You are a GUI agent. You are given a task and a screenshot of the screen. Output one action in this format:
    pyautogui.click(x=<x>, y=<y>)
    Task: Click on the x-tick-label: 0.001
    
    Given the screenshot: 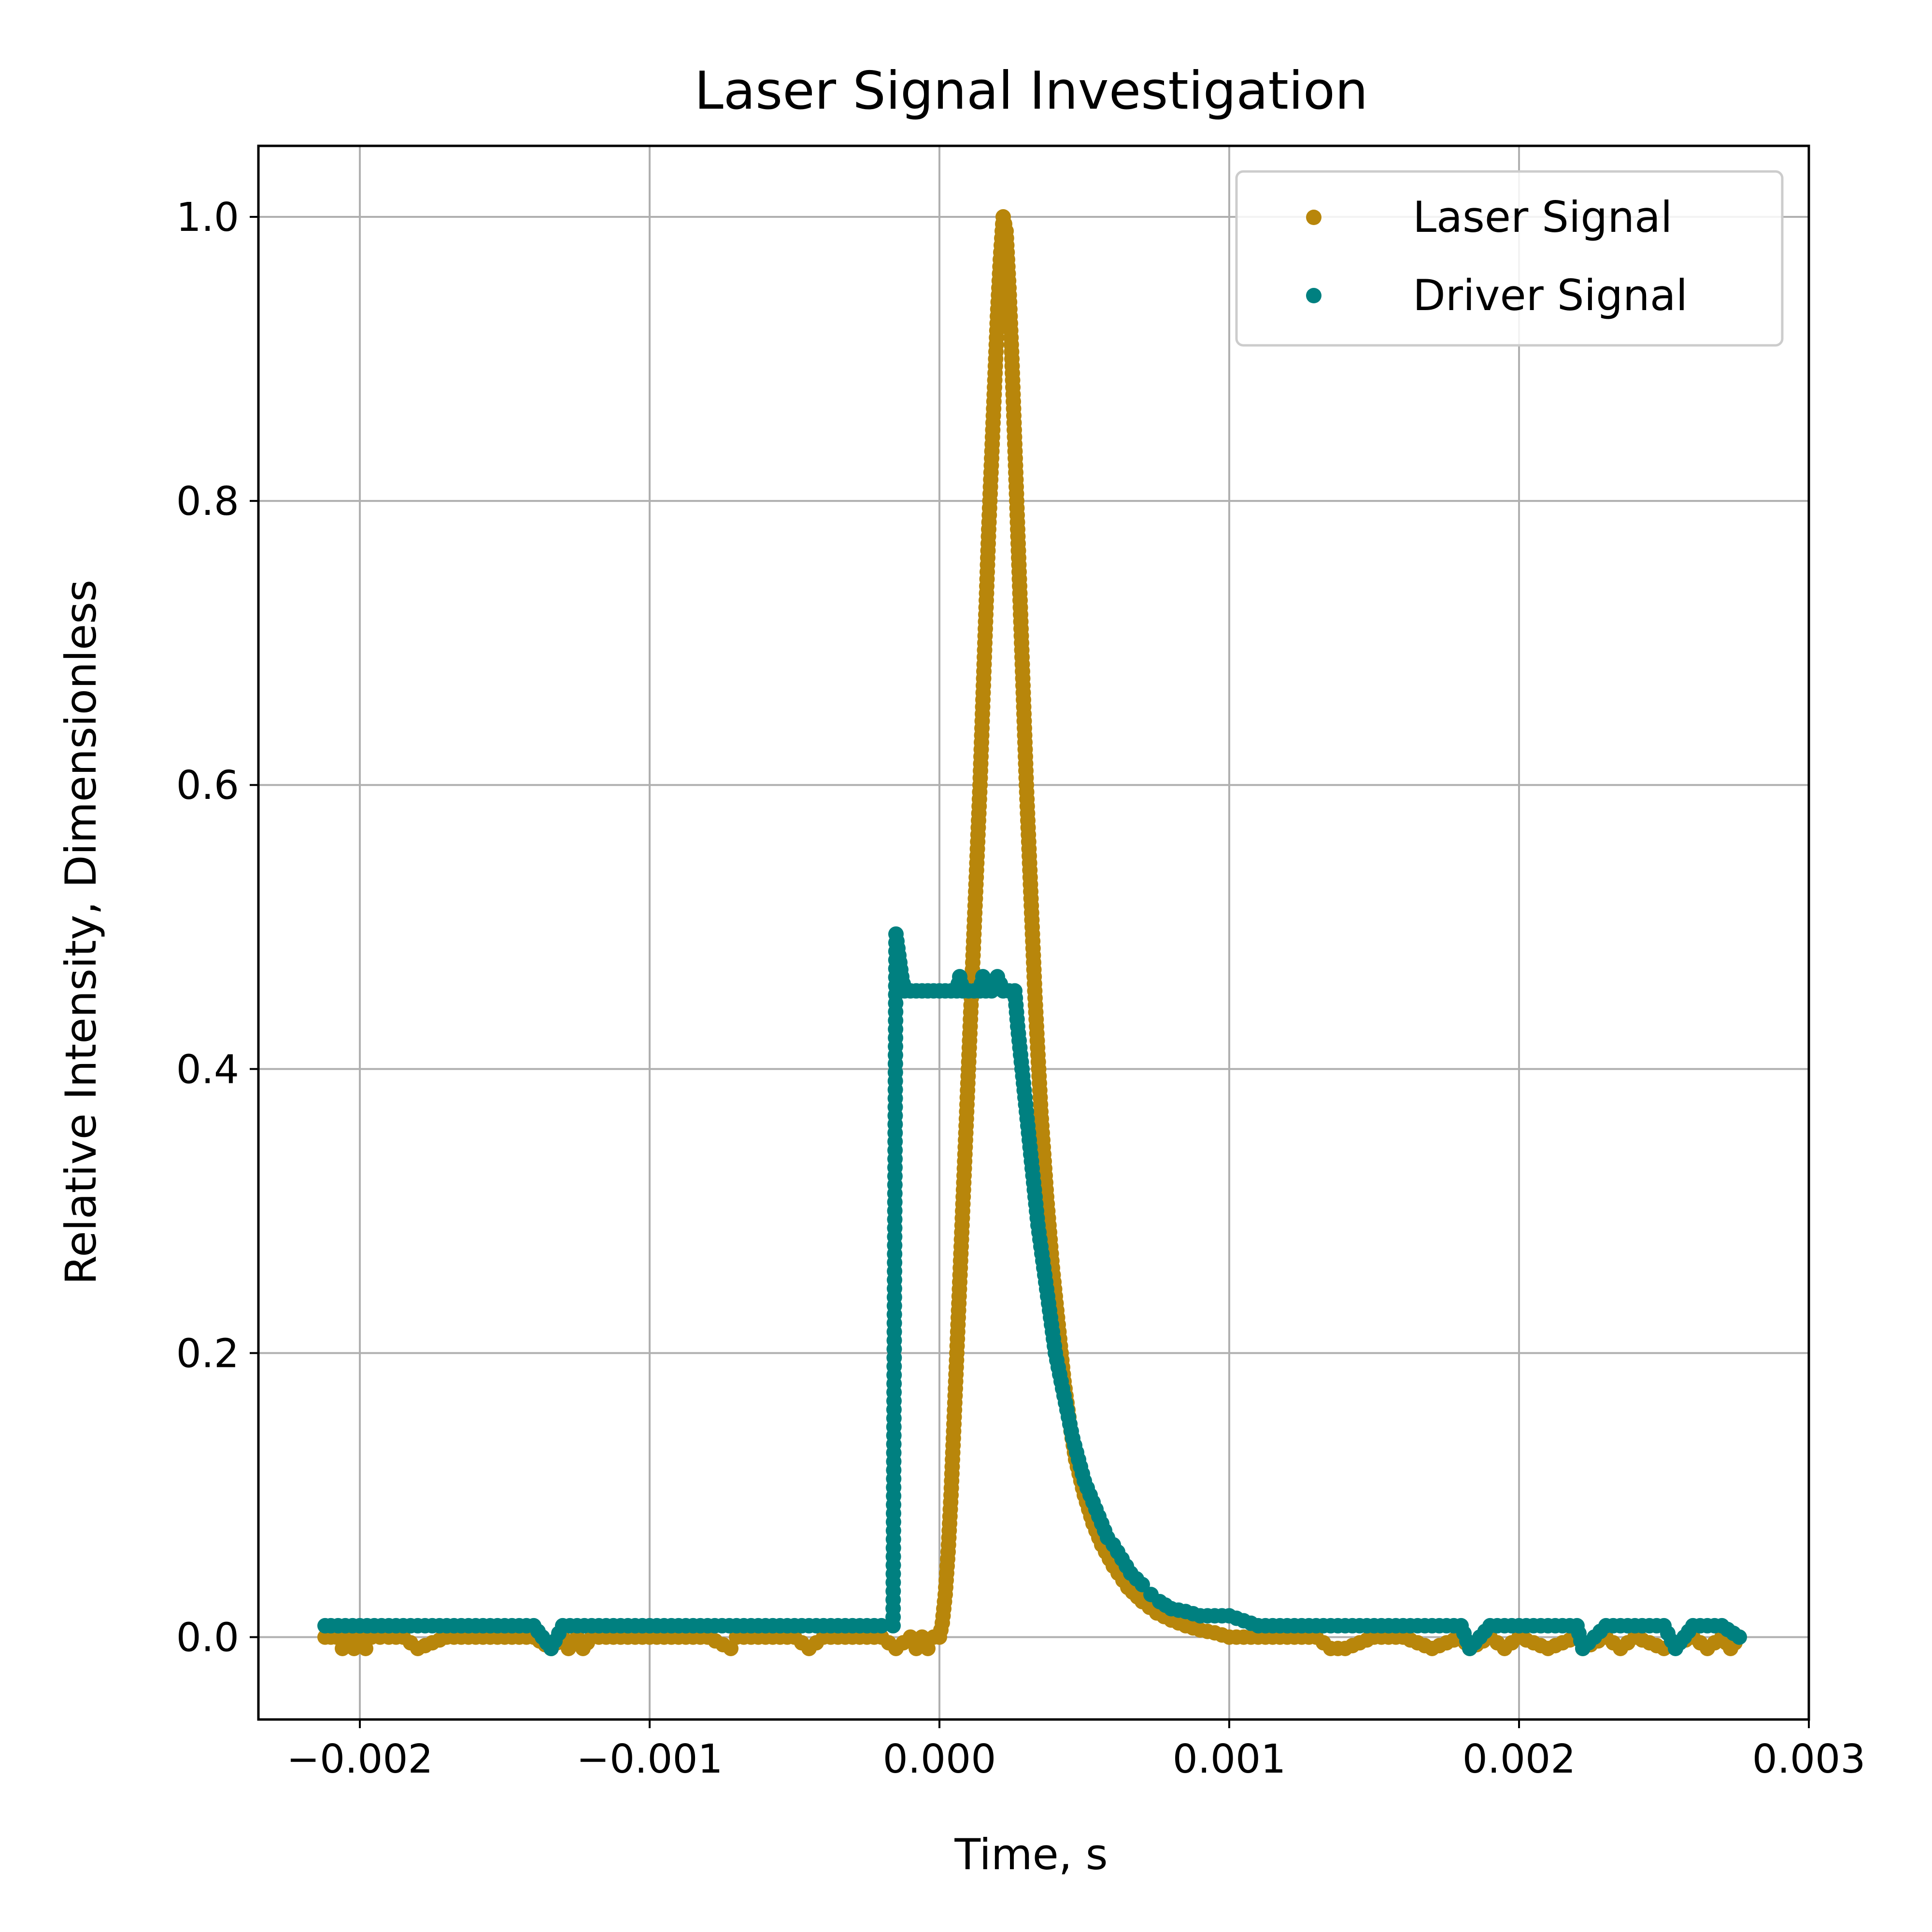 What is the action you would take?
    pyautogui.click(x=1229, y=1759)
    